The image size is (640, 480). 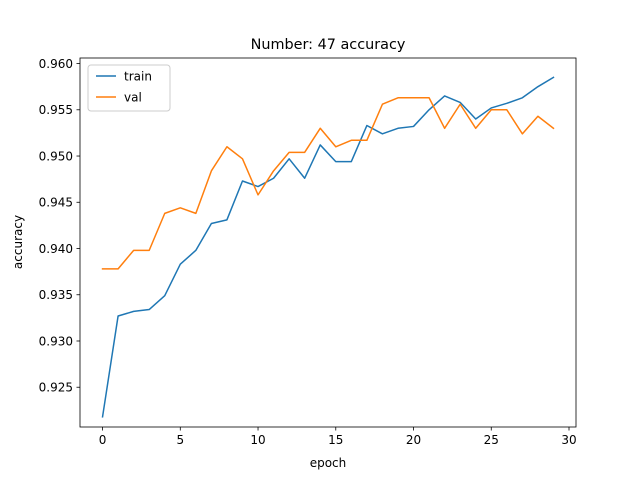 I want to click on x-tick-label: 25, so click(x=491, y=440).